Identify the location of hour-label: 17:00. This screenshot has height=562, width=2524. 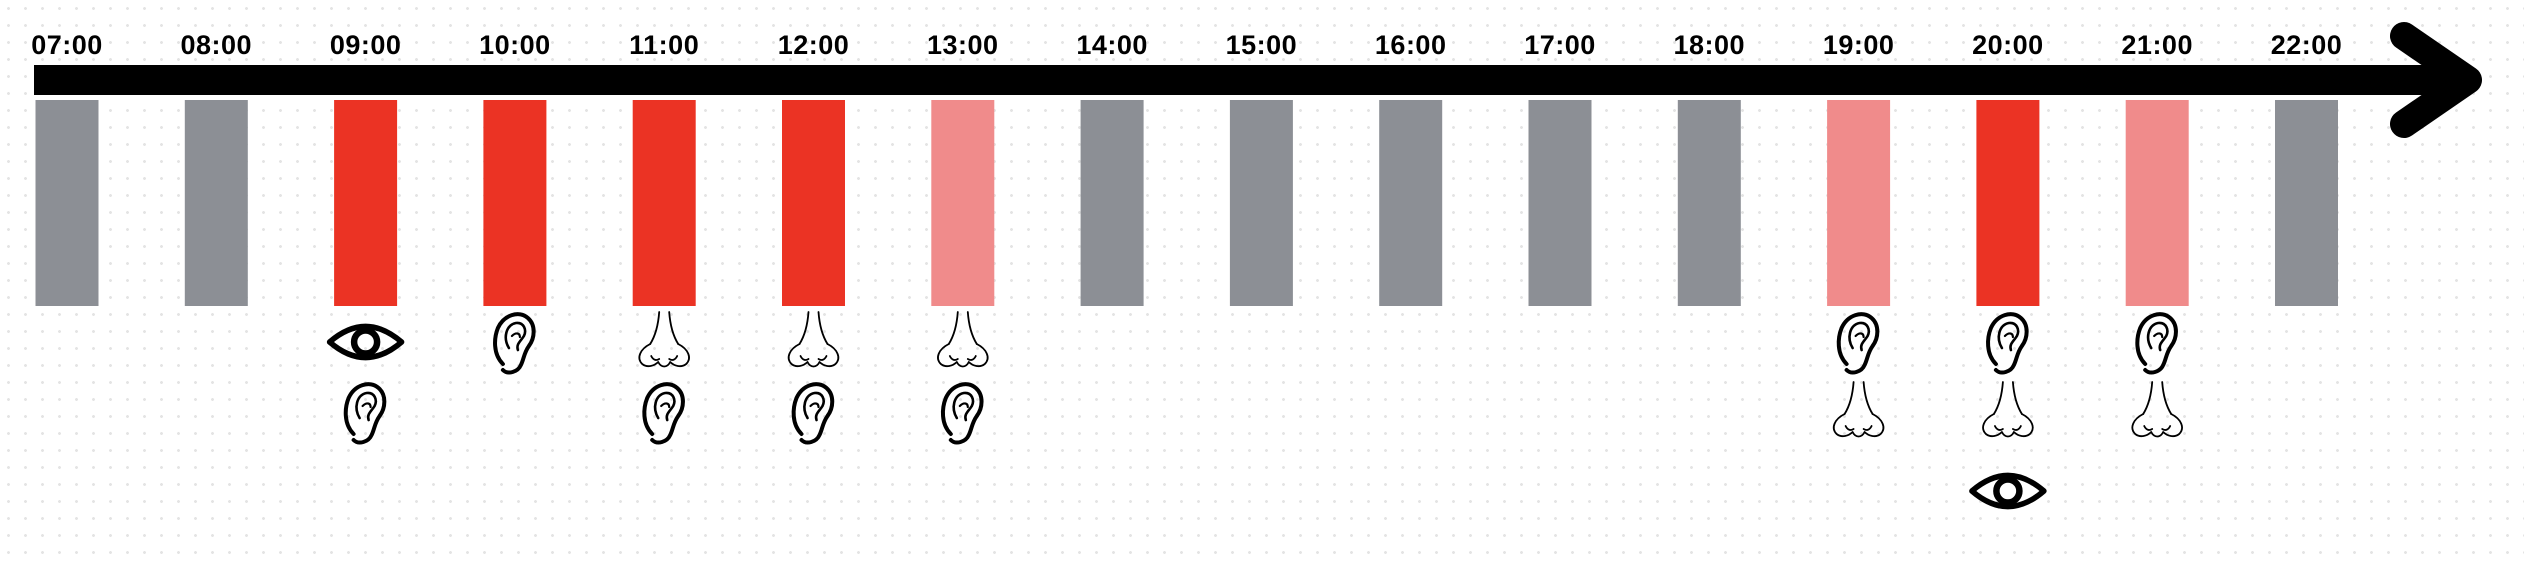
(1560, 45).